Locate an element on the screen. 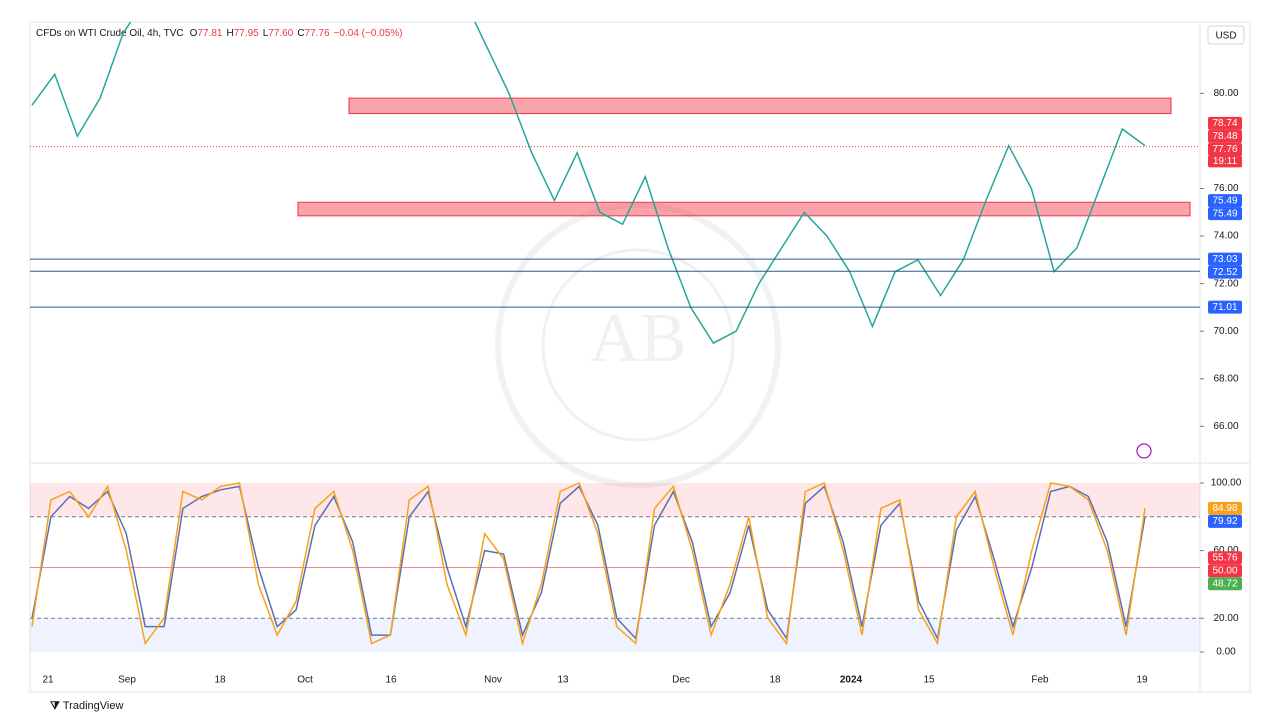 Image resolution: width=1280 pixels, height=725 pixels. time-label: Sep is located at coordinates (127, 680).